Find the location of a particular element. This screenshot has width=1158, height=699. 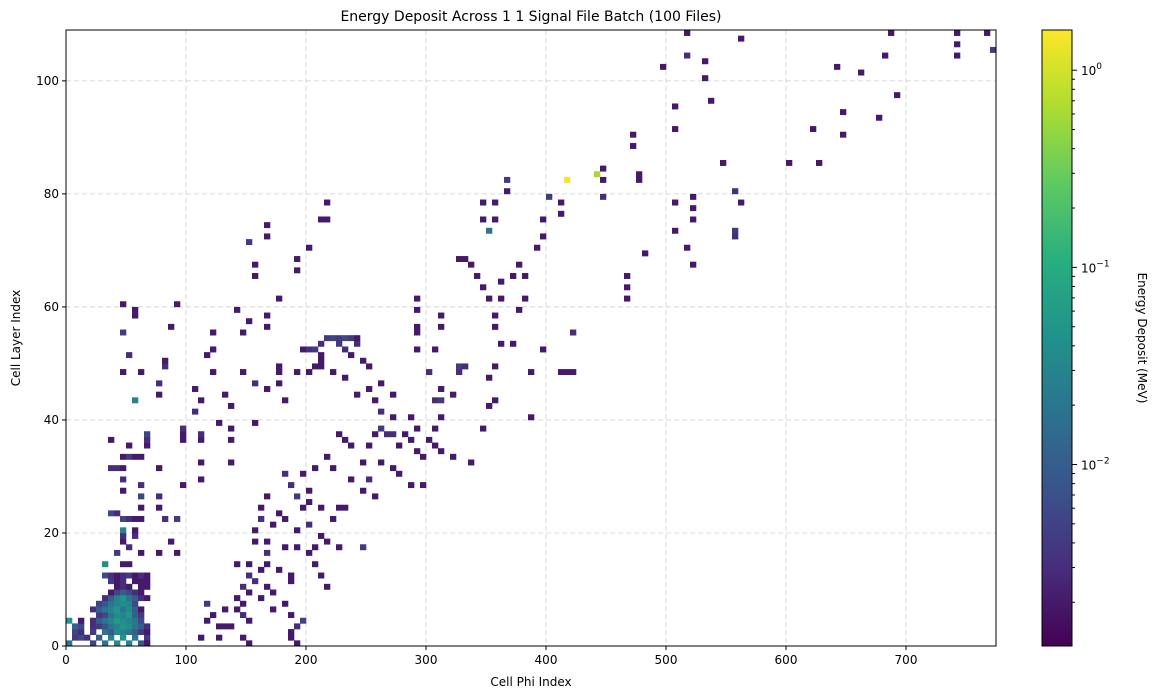

y-tick-label-0: 0 is located at coordinates (55, 646).